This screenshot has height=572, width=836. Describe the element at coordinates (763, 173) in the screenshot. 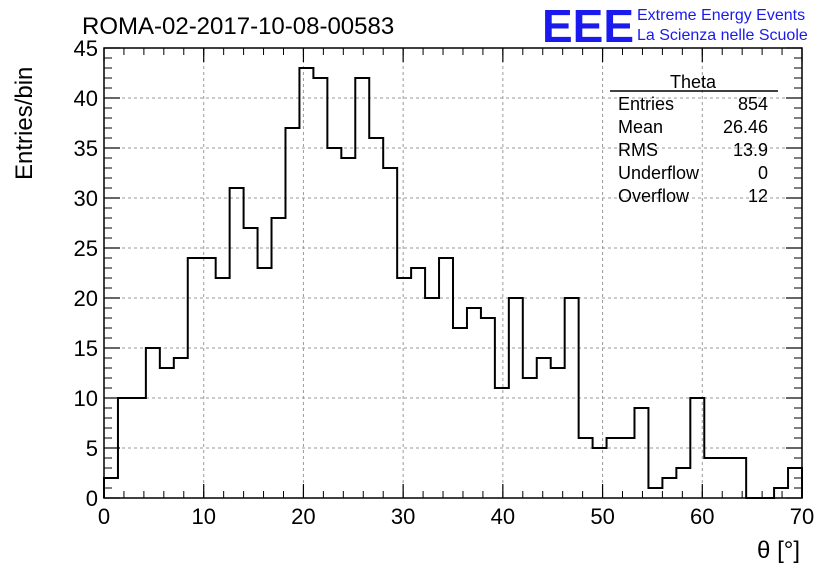

I see `stats-value-underflow: 0` at that location.